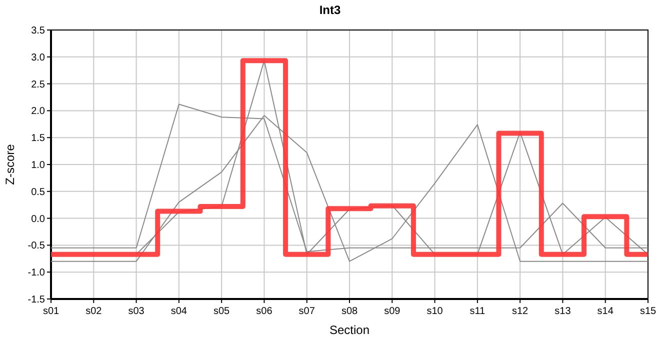  I want to click on y-tick-label: 2.5, so click(38, 84).